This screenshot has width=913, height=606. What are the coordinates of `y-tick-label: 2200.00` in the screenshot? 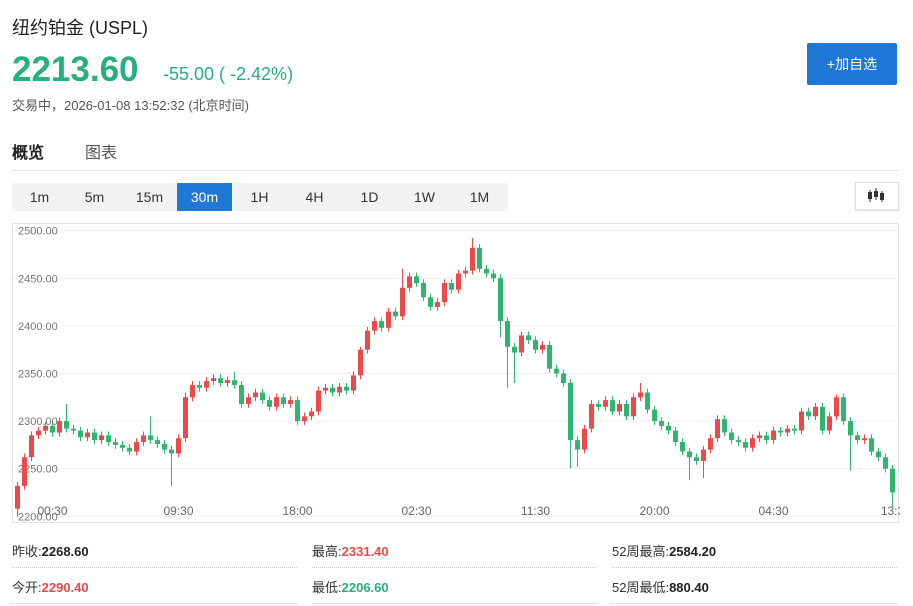 It's located at (38, 517).